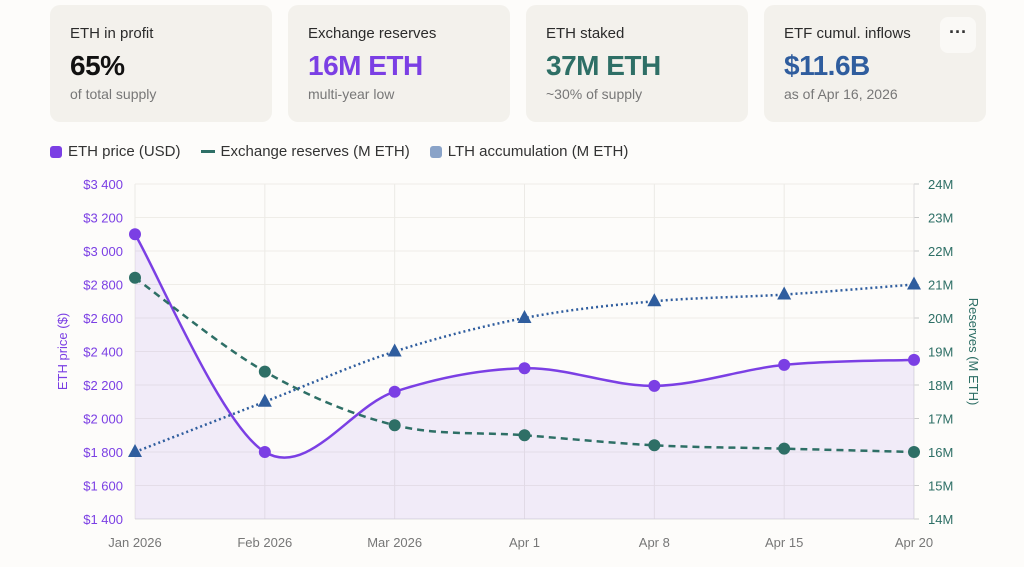 This screenshot has height=567, width=1024. I want to click on card-value: 16M ETH, so click(365, 65).